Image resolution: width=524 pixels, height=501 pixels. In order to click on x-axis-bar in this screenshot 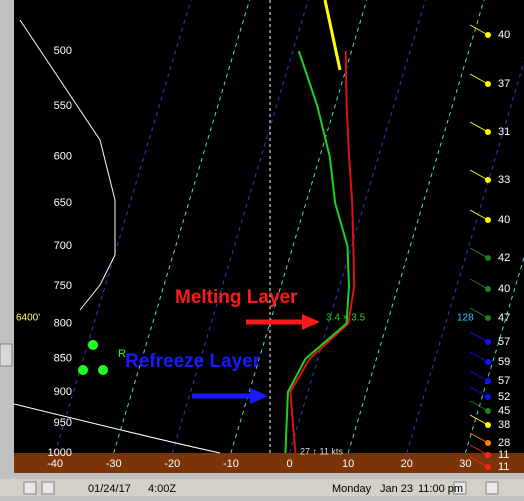, I will do `click(269, 463)`.